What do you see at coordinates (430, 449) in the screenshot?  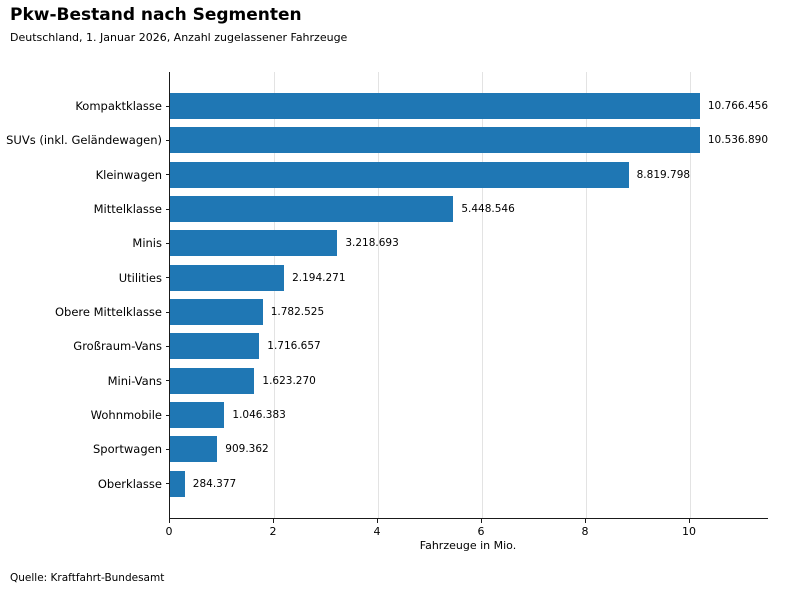 I see `bar-row: Sportwagen 909.362` at bounding box center [430, 449].